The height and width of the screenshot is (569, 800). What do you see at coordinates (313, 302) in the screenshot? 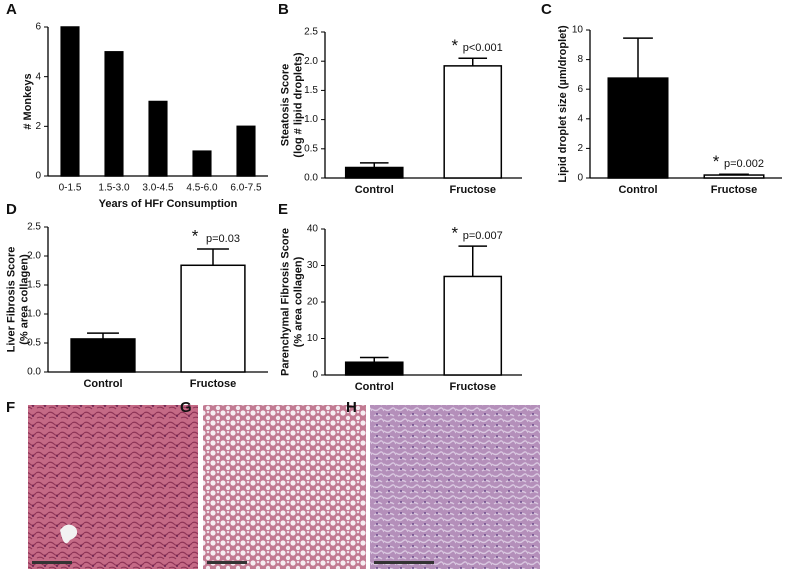
I see `y-tick-label: 20` at bounding box center [313, 302].